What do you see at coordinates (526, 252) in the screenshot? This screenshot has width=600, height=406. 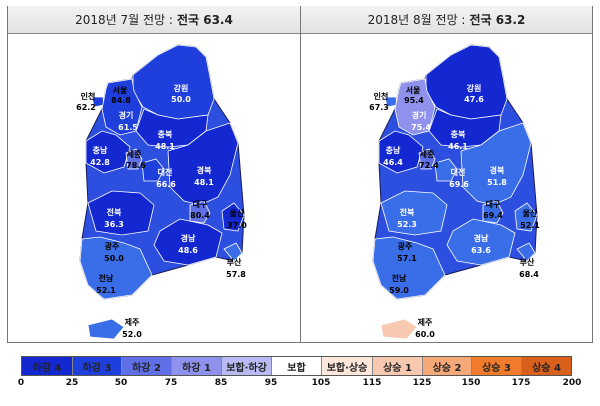 I see `region-busan` at bounding box center [526, 252].